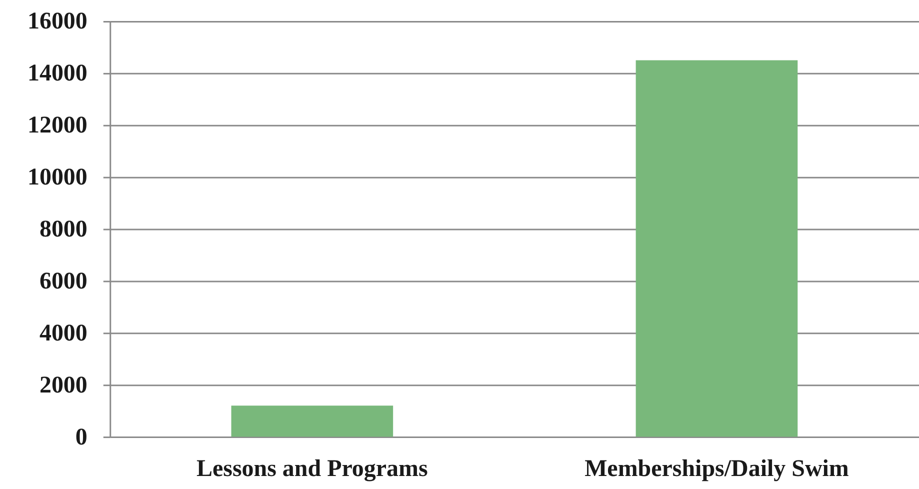 The image size is (919, 489). I want to click on y-tick-label: 12000, so click(57, 125).